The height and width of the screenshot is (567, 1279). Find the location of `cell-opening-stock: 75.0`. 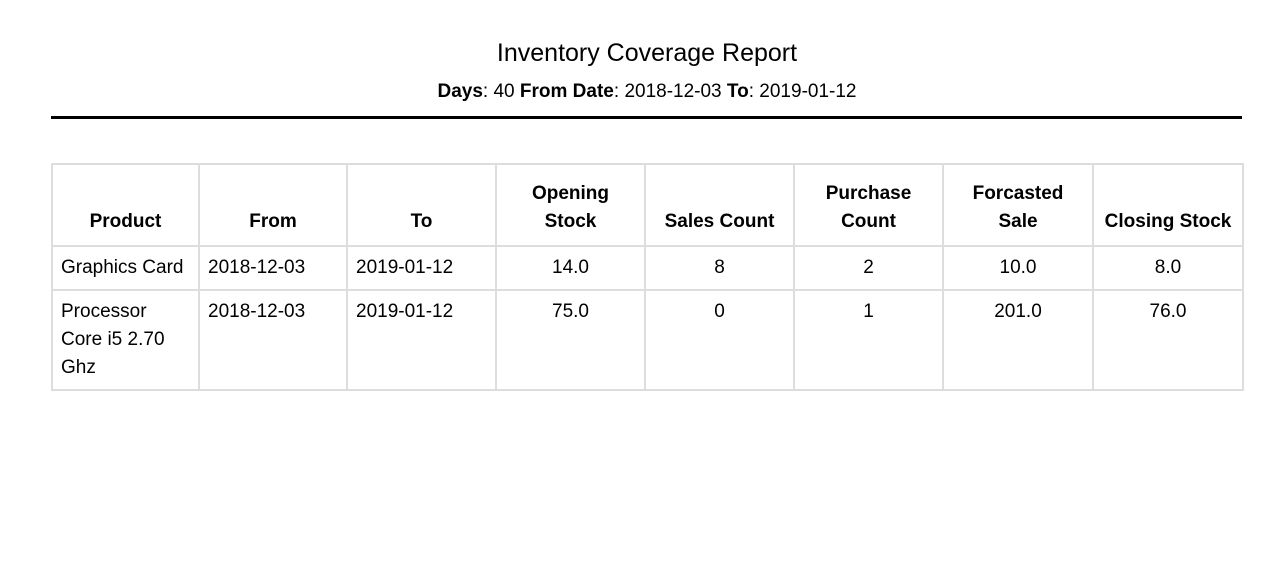

cell-opening-stock: 75.0 is located at coordinates (570, 340).